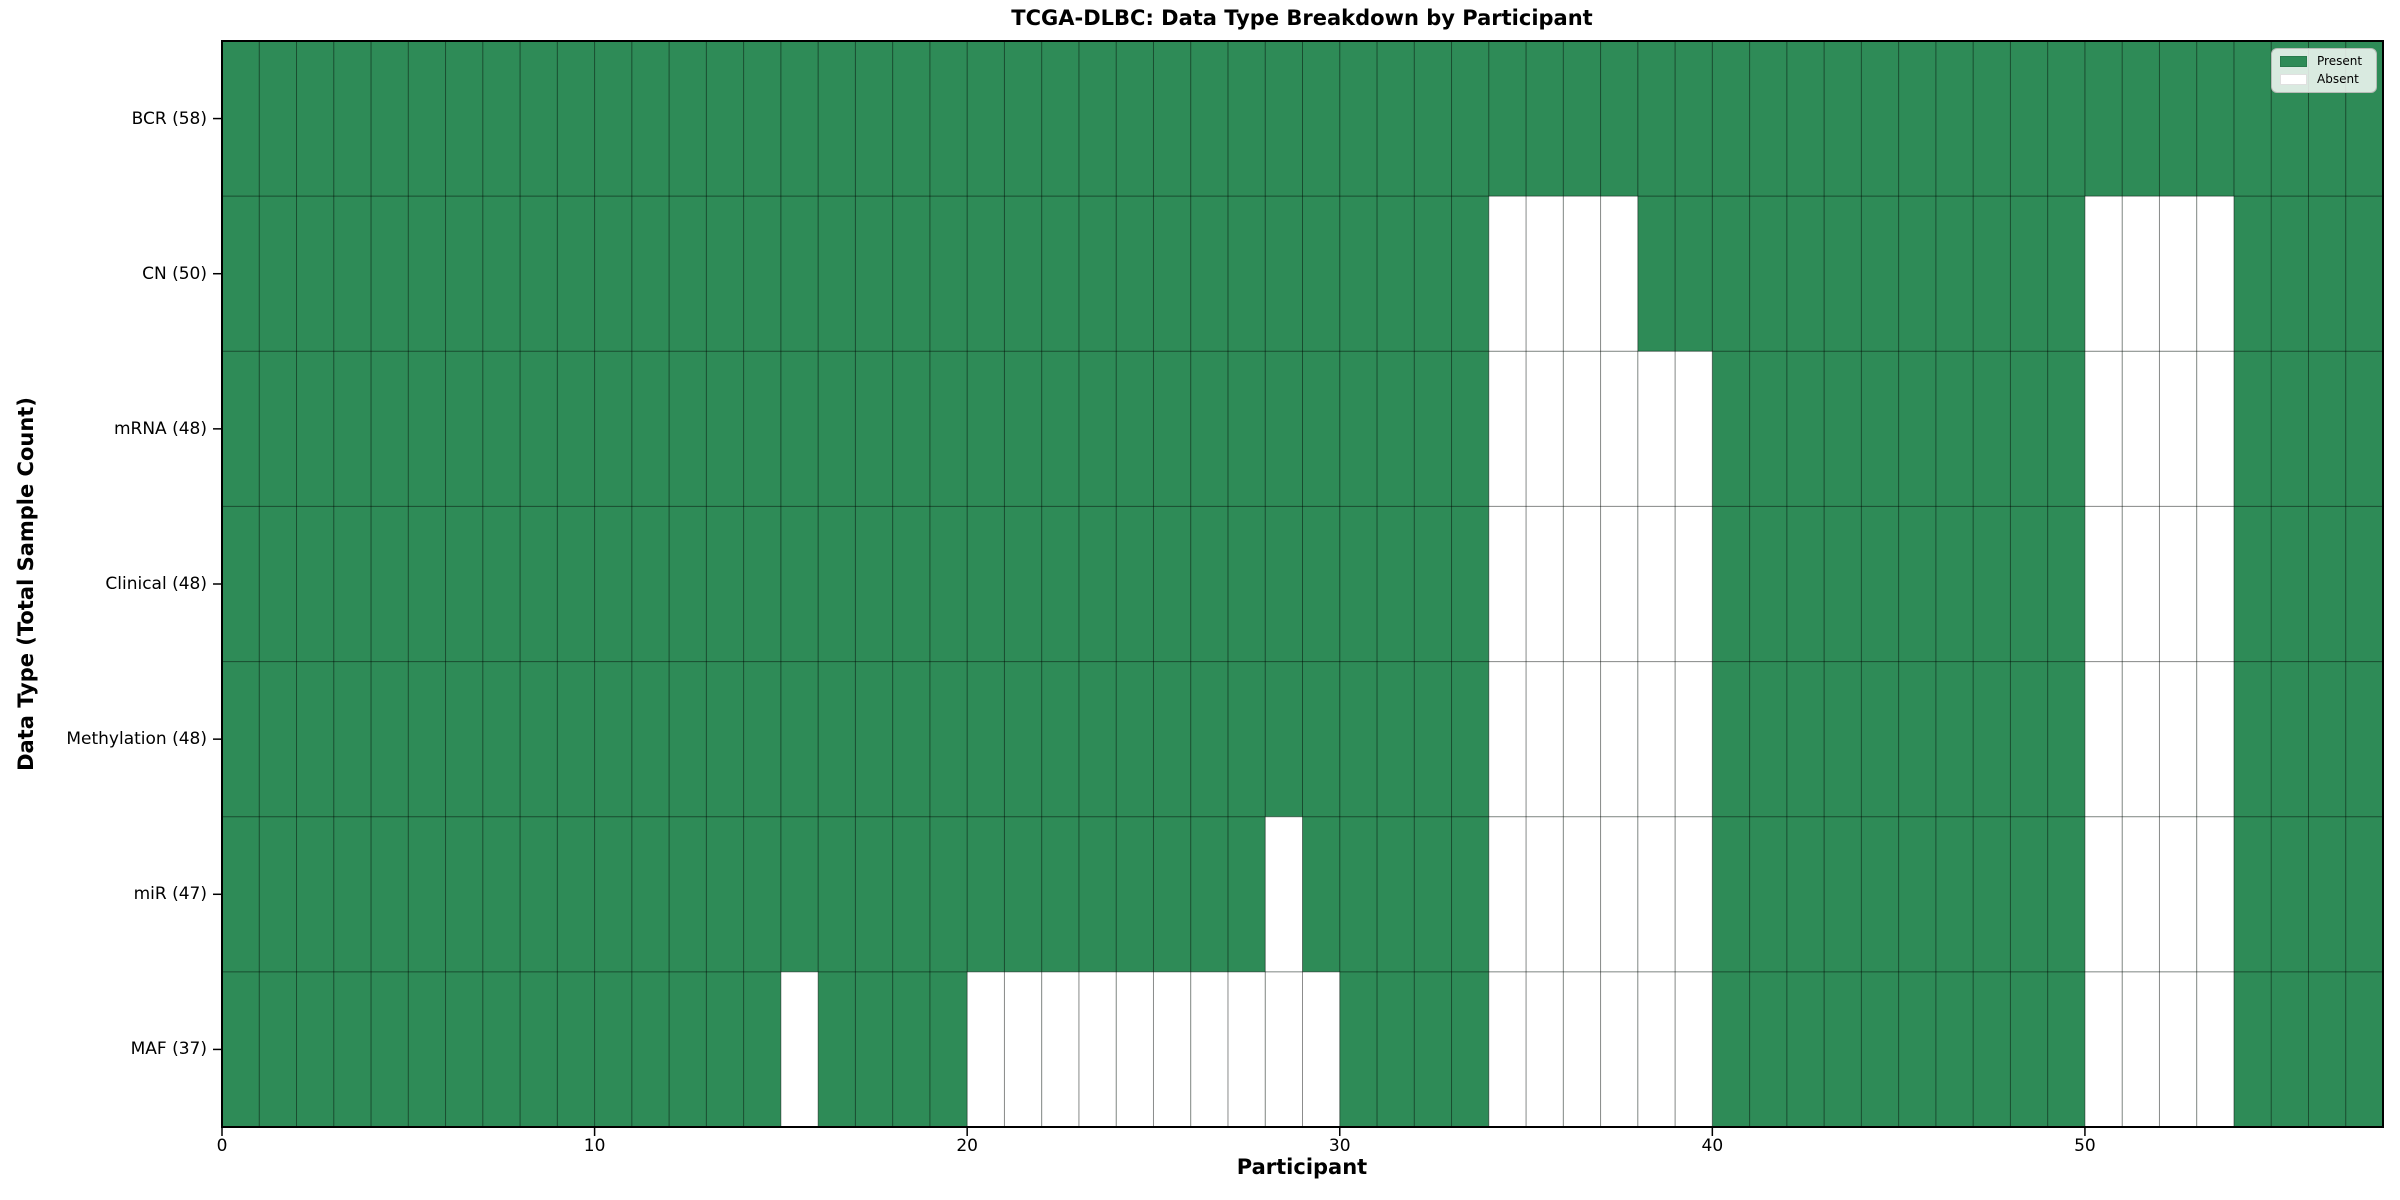 This screenshot has height=1200, width=2400. What do you see at coordinates (160, 428) in the screenshot?
I see `y-tick-label: mRNA (48)` at bounding box center [160, 428].